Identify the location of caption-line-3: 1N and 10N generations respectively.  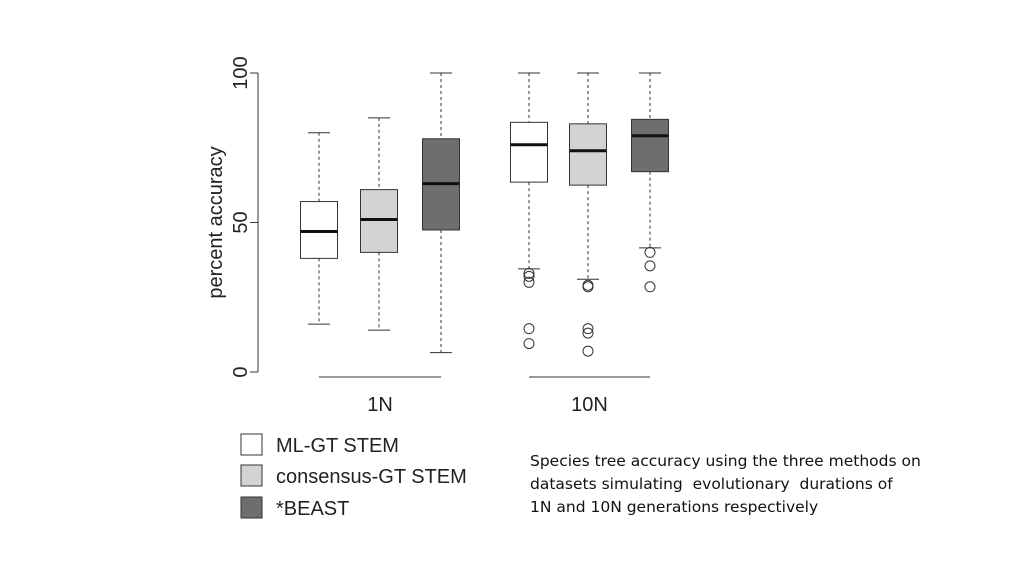
(674, 507).